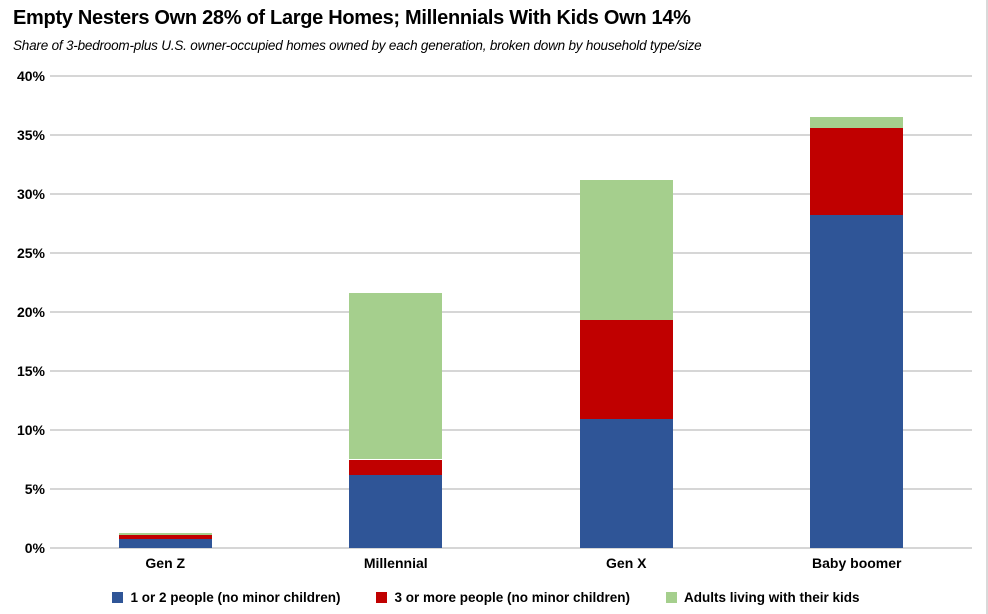 This screenshot has width=988, height=614. I want to click on legend-item: 3 or more people (no minor children), so click(503, 597).